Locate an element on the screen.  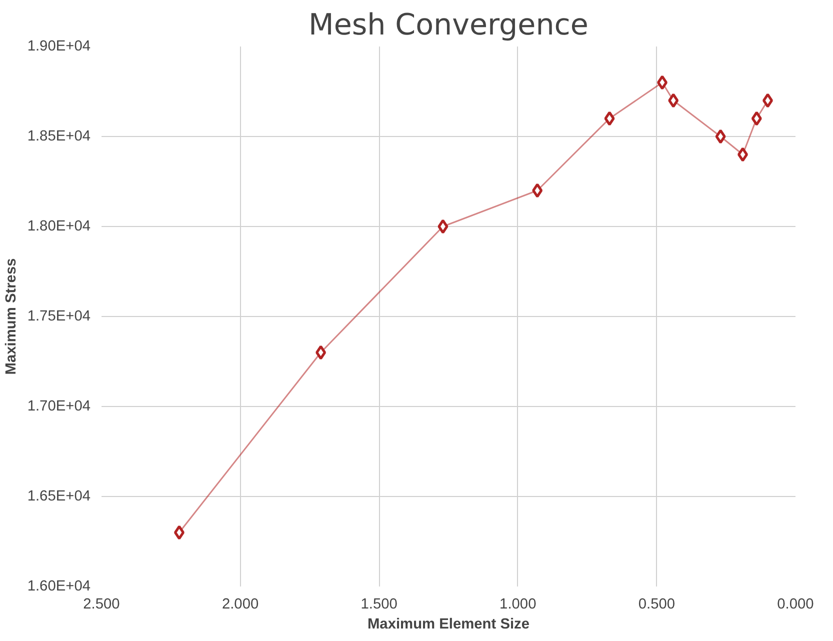
x-tick-label: 0.500 is located at coordinates (657, 604).